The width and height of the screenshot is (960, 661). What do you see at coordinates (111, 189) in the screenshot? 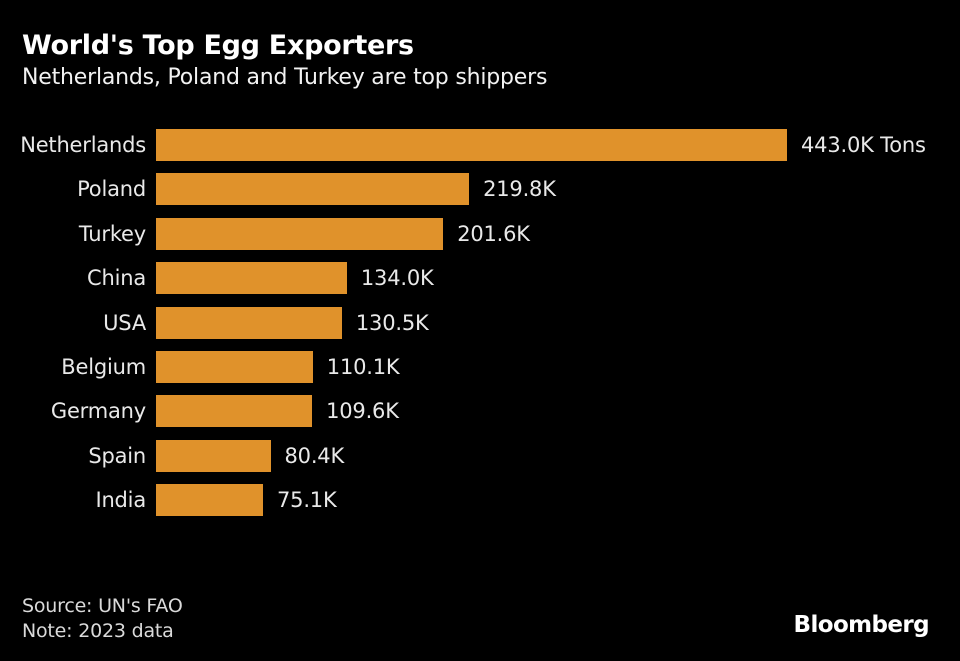
I see `category-label: Poland` at bounding box center [111, 189].